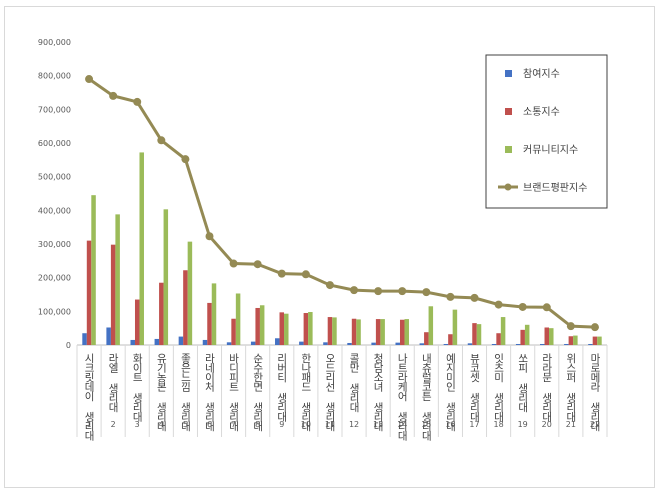 Image resolution: width=660 pixels, height=496 pixels. Describe the element at coordinates (541, 112) in the screenshot. I see `legend-label: 소통지수` at that location.